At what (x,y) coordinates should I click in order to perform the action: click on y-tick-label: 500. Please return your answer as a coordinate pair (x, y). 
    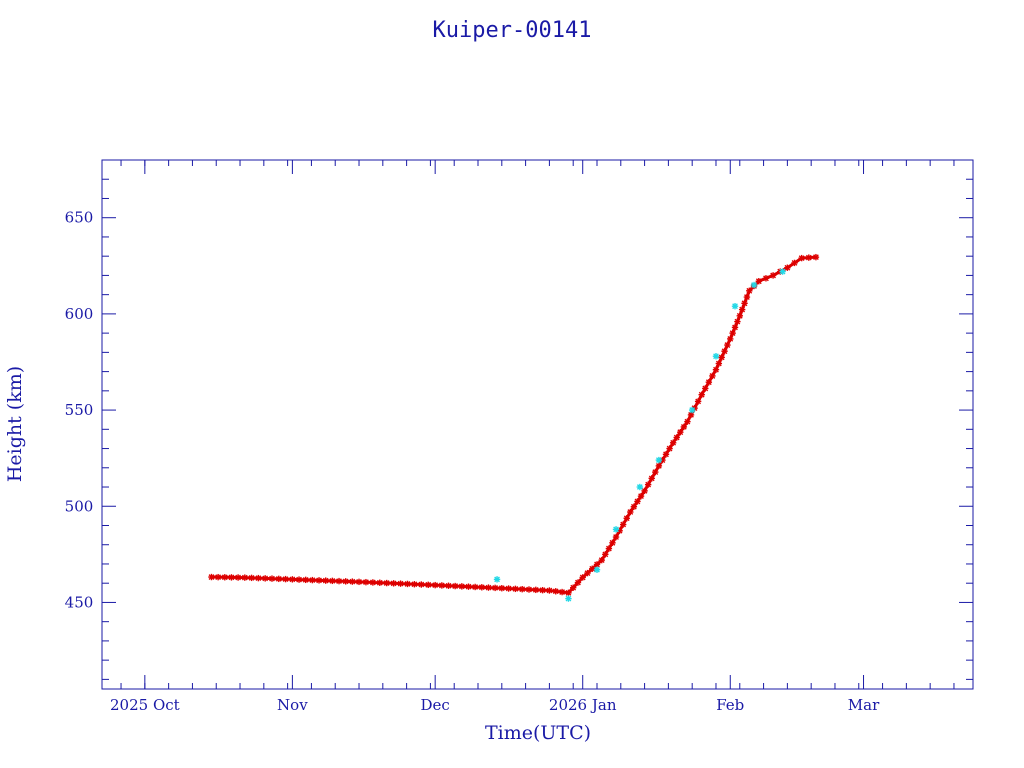
    Looking at the image, I should click on (79, 506).